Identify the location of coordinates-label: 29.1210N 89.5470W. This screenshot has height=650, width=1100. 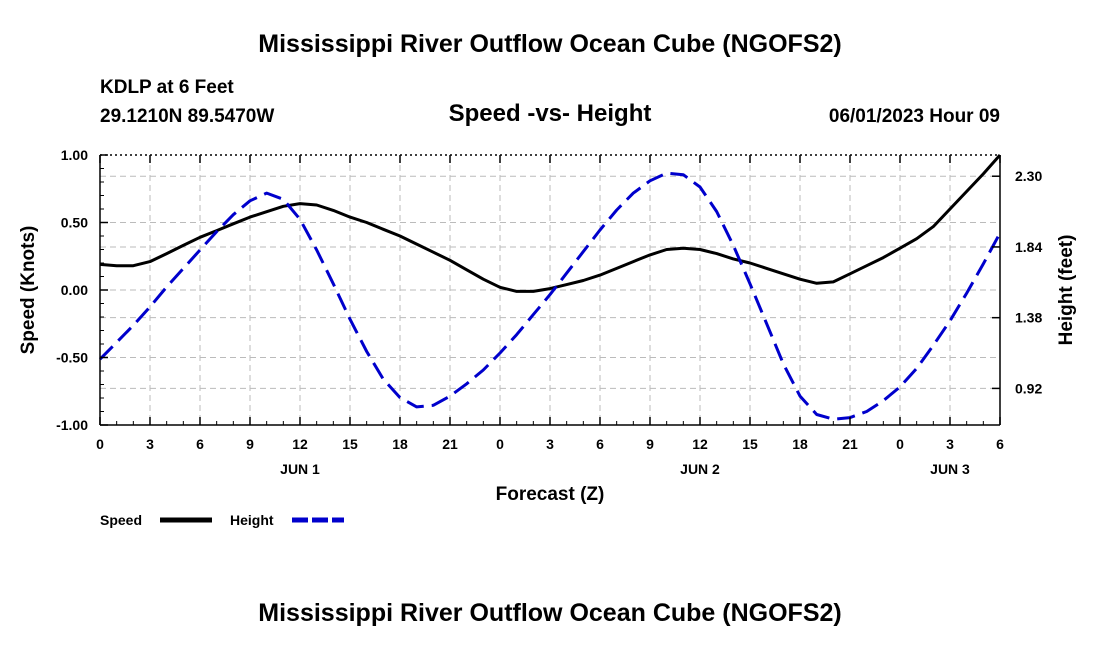
(187, 116).